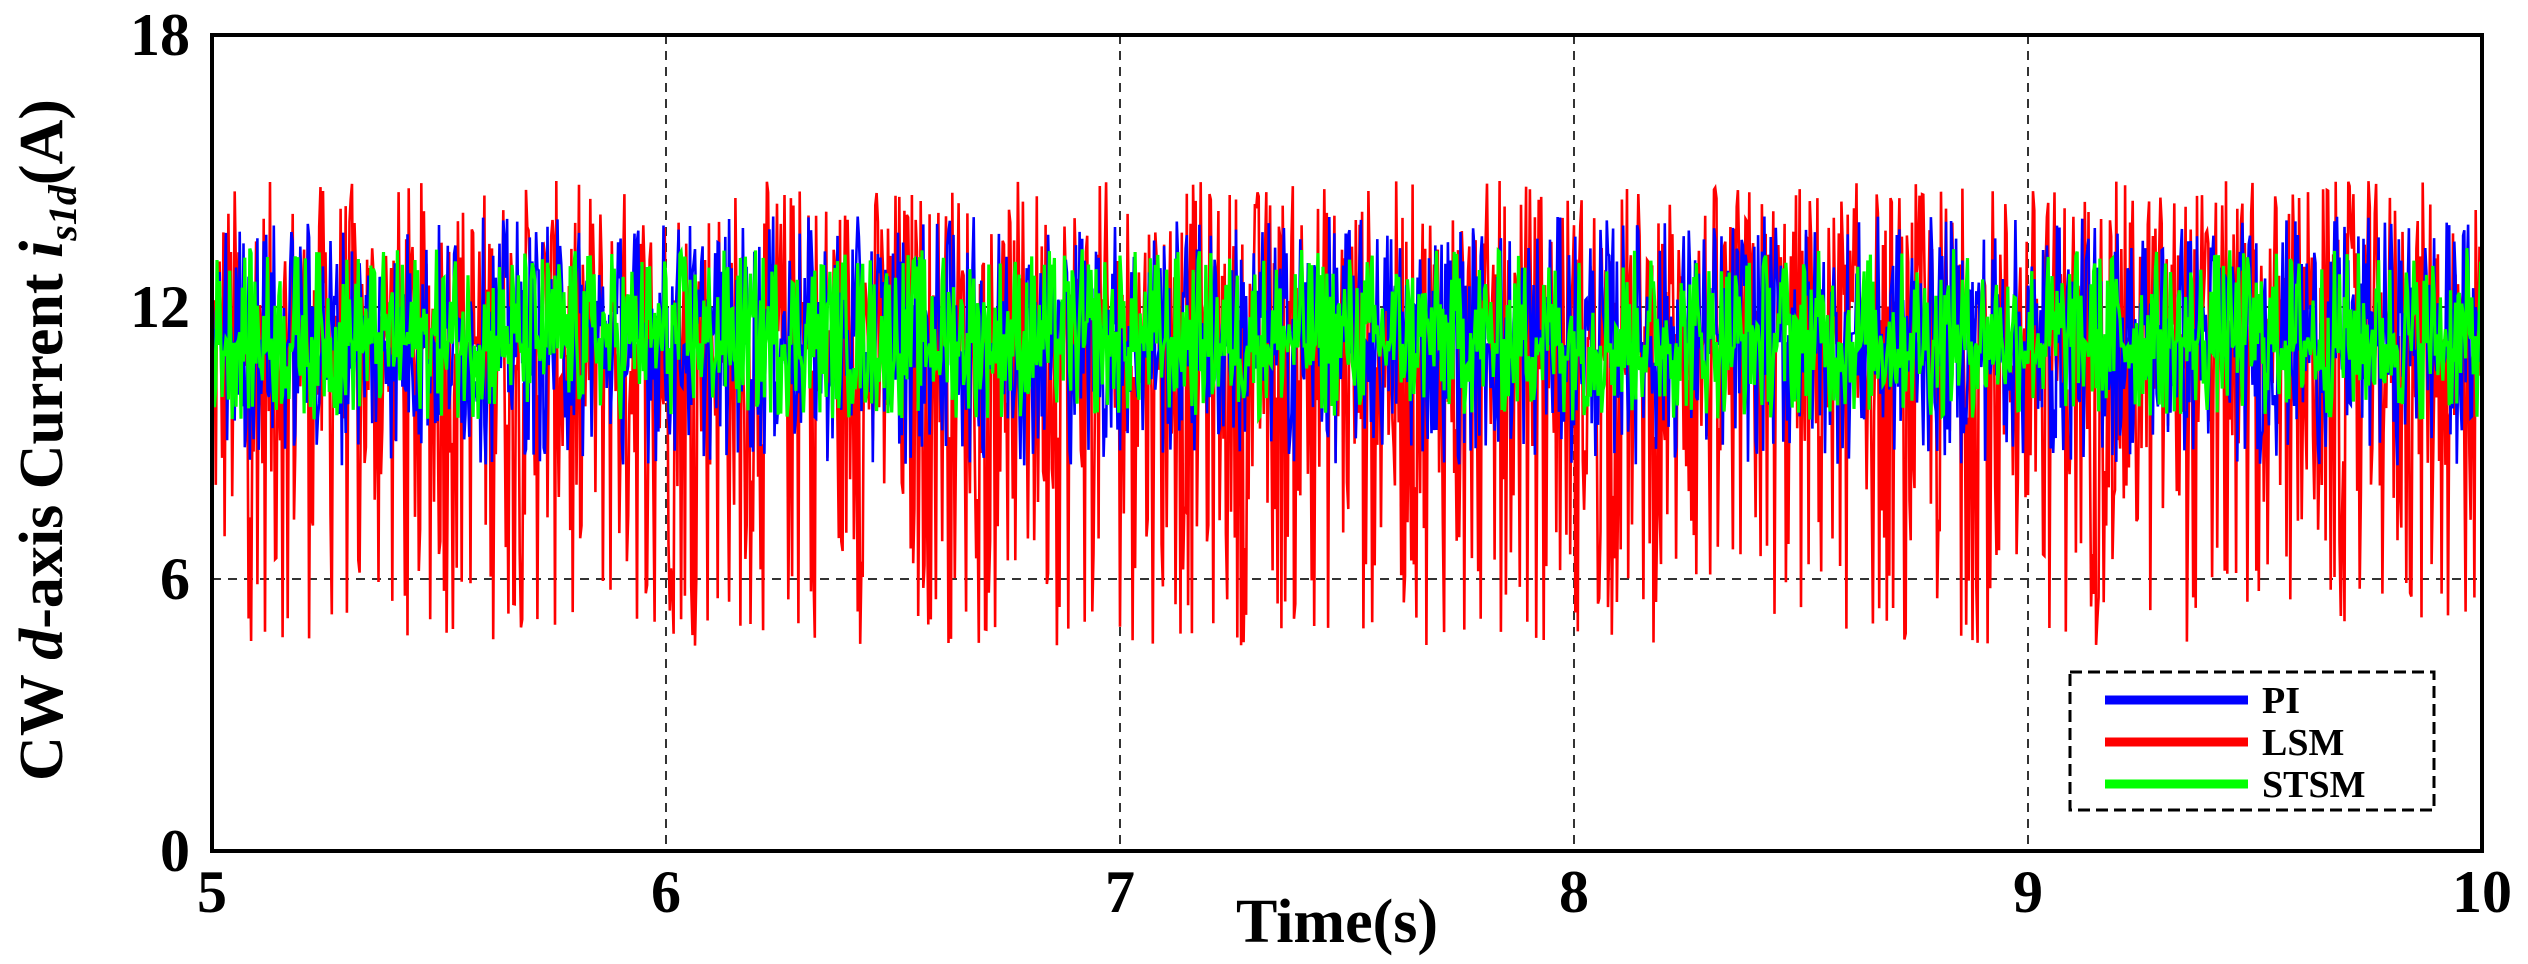  I want to click on legend-label-lsm: LSM, so click(2303, 743).